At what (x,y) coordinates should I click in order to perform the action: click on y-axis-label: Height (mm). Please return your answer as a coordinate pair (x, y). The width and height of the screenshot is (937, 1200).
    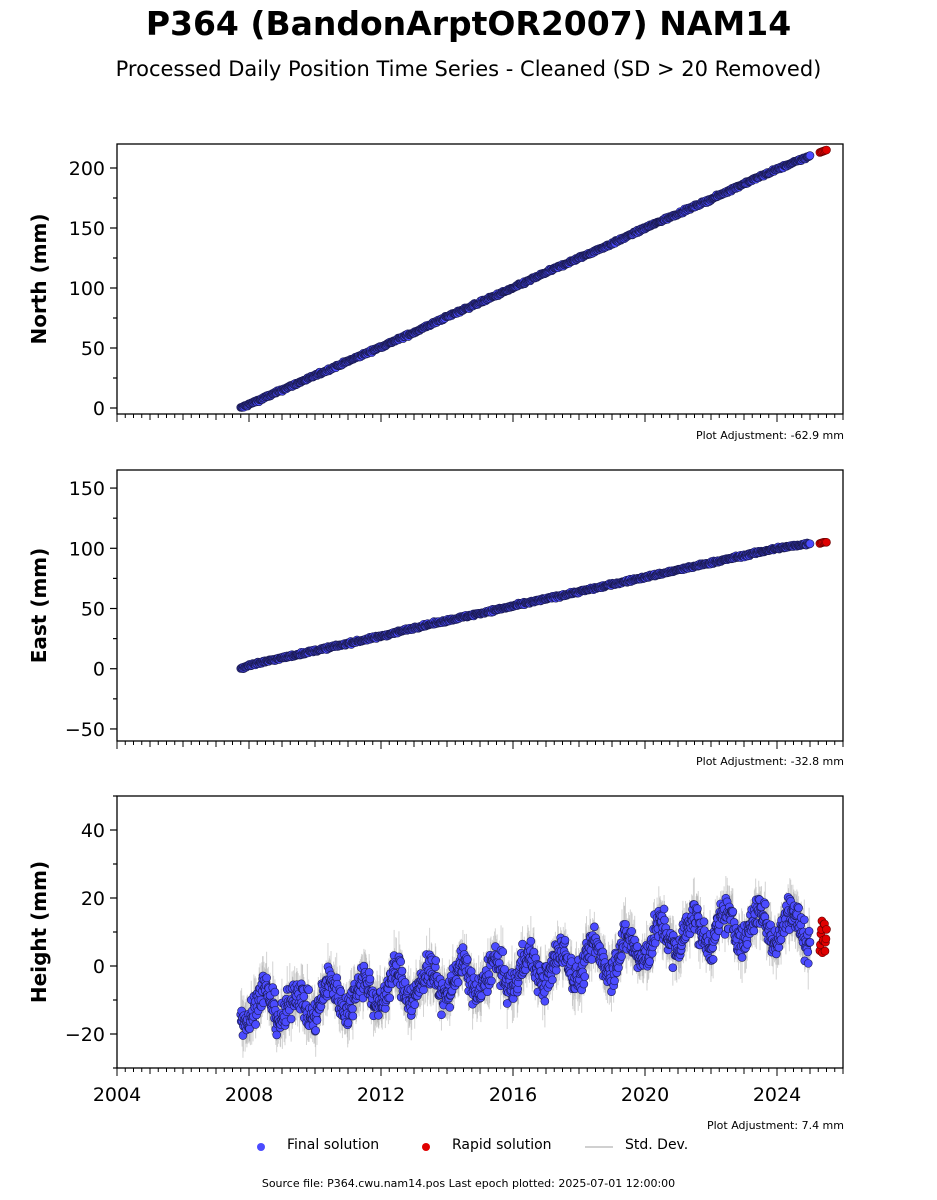
    Looking at the image, I should click on (39, 932).